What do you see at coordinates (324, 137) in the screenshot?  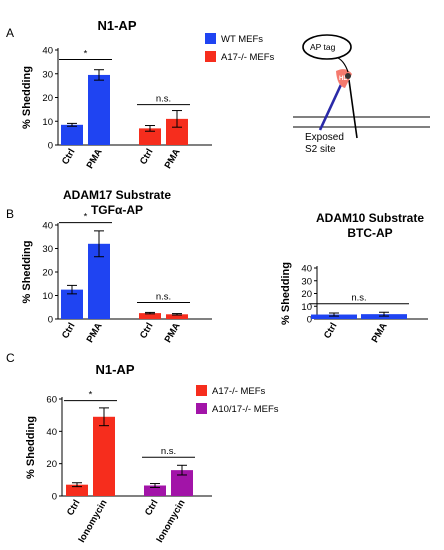 I see `exposed-site-label-1: Exposed` at bounding box center [324, 137].